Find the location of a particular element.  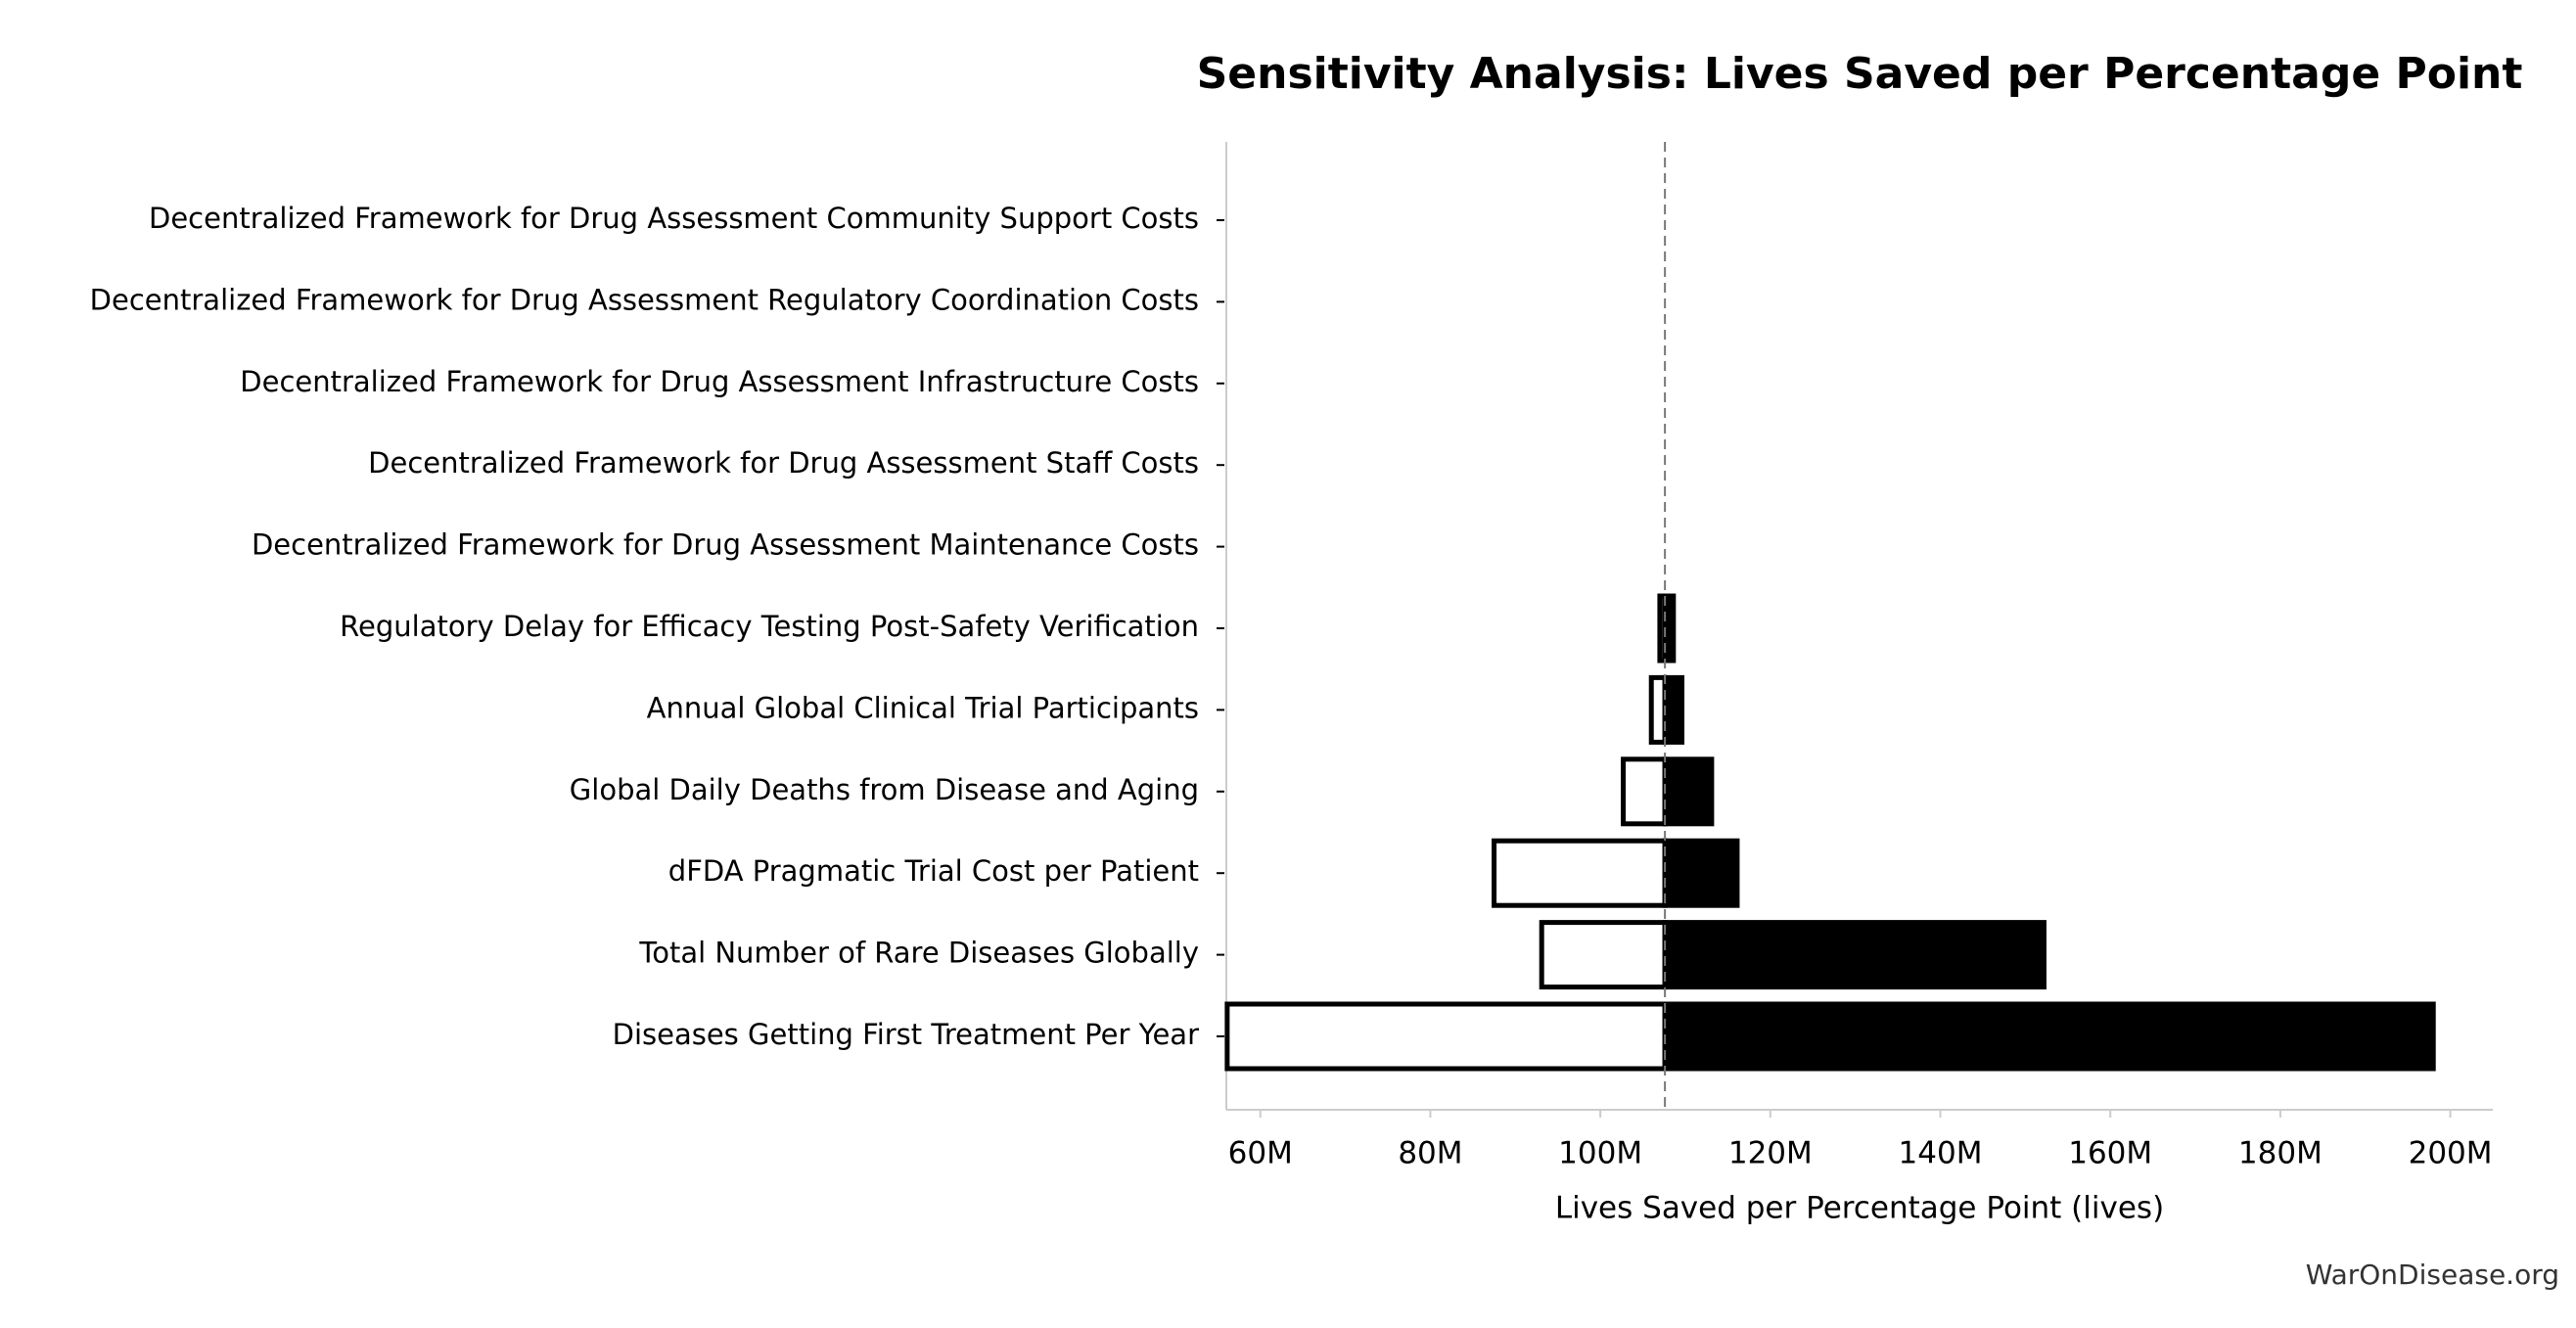

y-tick-label: Total Number of Rare Diseases Globally is located at coordinates (918, 953).